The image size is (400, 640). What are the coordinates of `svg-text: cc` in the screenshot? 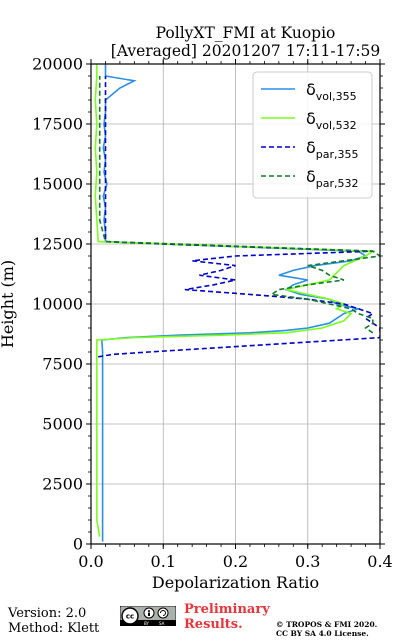 It's located at (130, 617).